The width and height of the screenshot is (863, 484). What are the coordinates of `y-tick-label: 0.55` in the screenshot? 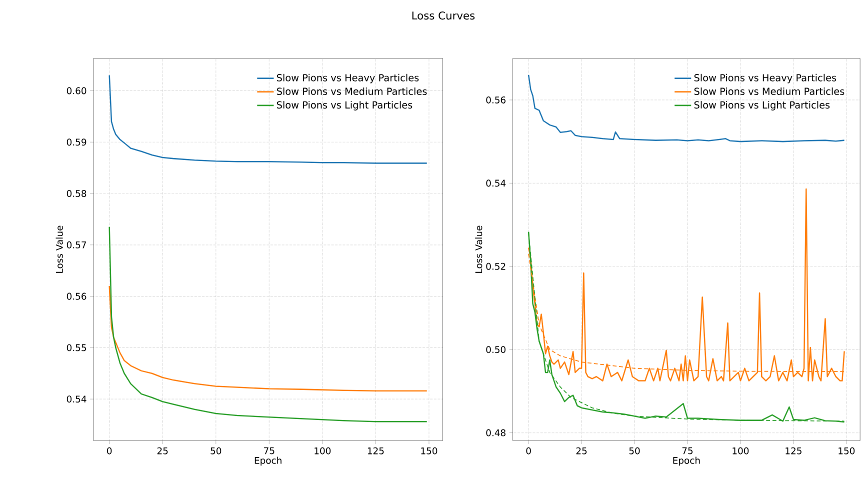 It's located at (76, 348).